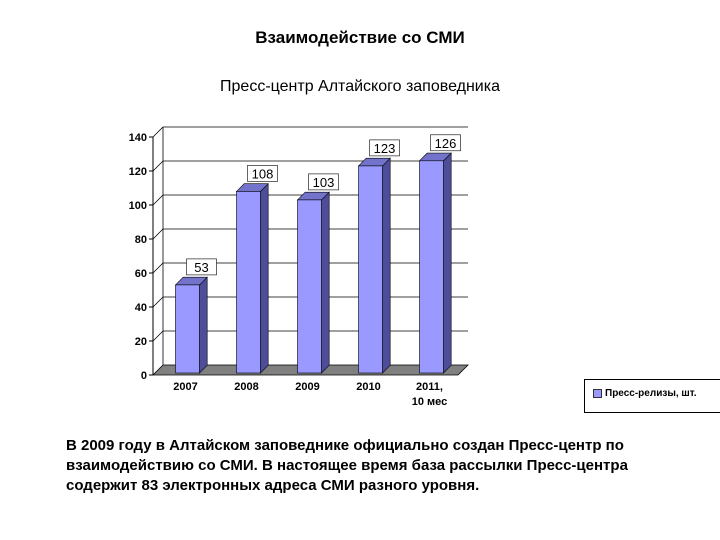  What do you see at coordinates (360, 86) in the screenshot?
I see `page-subtitle: Пресс-центр Алтайского заповедника` at bounding box center [360, 86].